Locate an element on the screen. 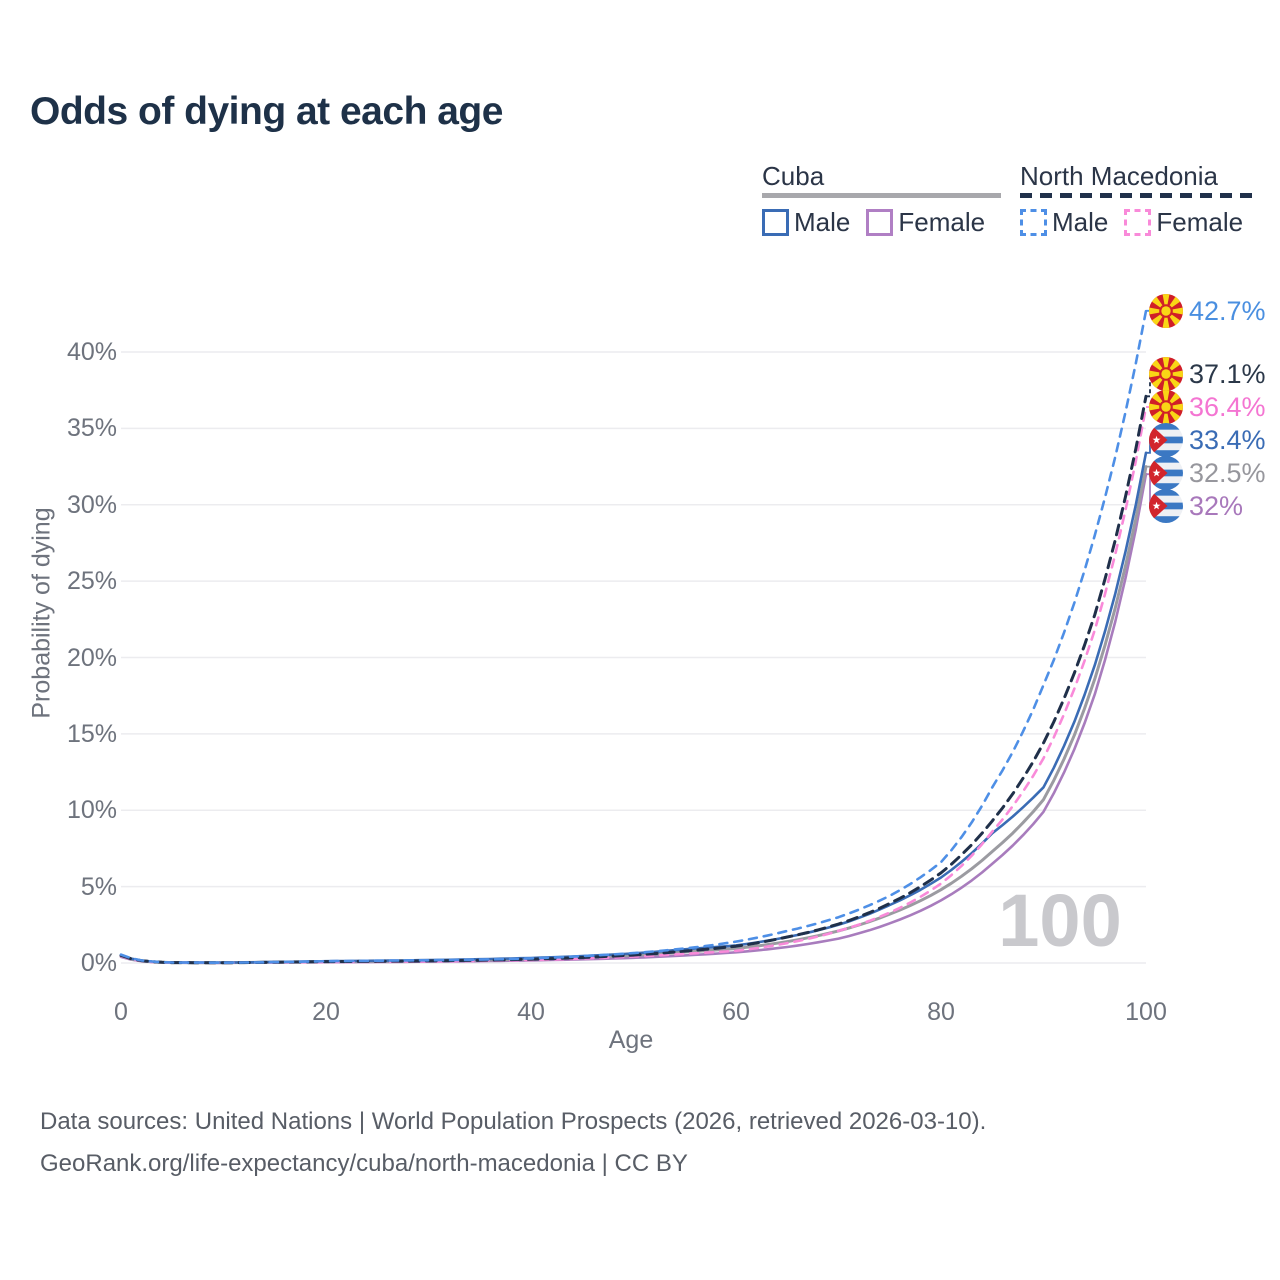 This screenshot has height=1280, width=1280. x-tick-label: 100 is located at coordinates (1146, 1012).